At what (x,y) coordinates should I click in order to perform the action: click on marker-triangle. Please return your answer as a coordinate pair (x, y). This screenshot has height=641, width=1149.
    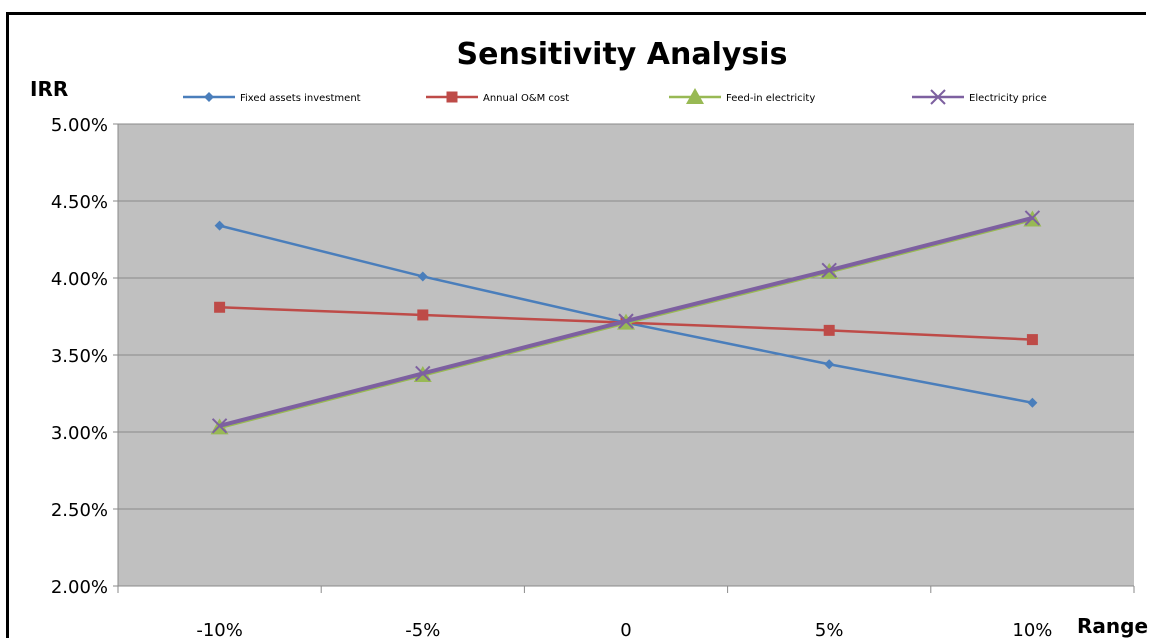
    Looking at the image, I should click on (695, 96).